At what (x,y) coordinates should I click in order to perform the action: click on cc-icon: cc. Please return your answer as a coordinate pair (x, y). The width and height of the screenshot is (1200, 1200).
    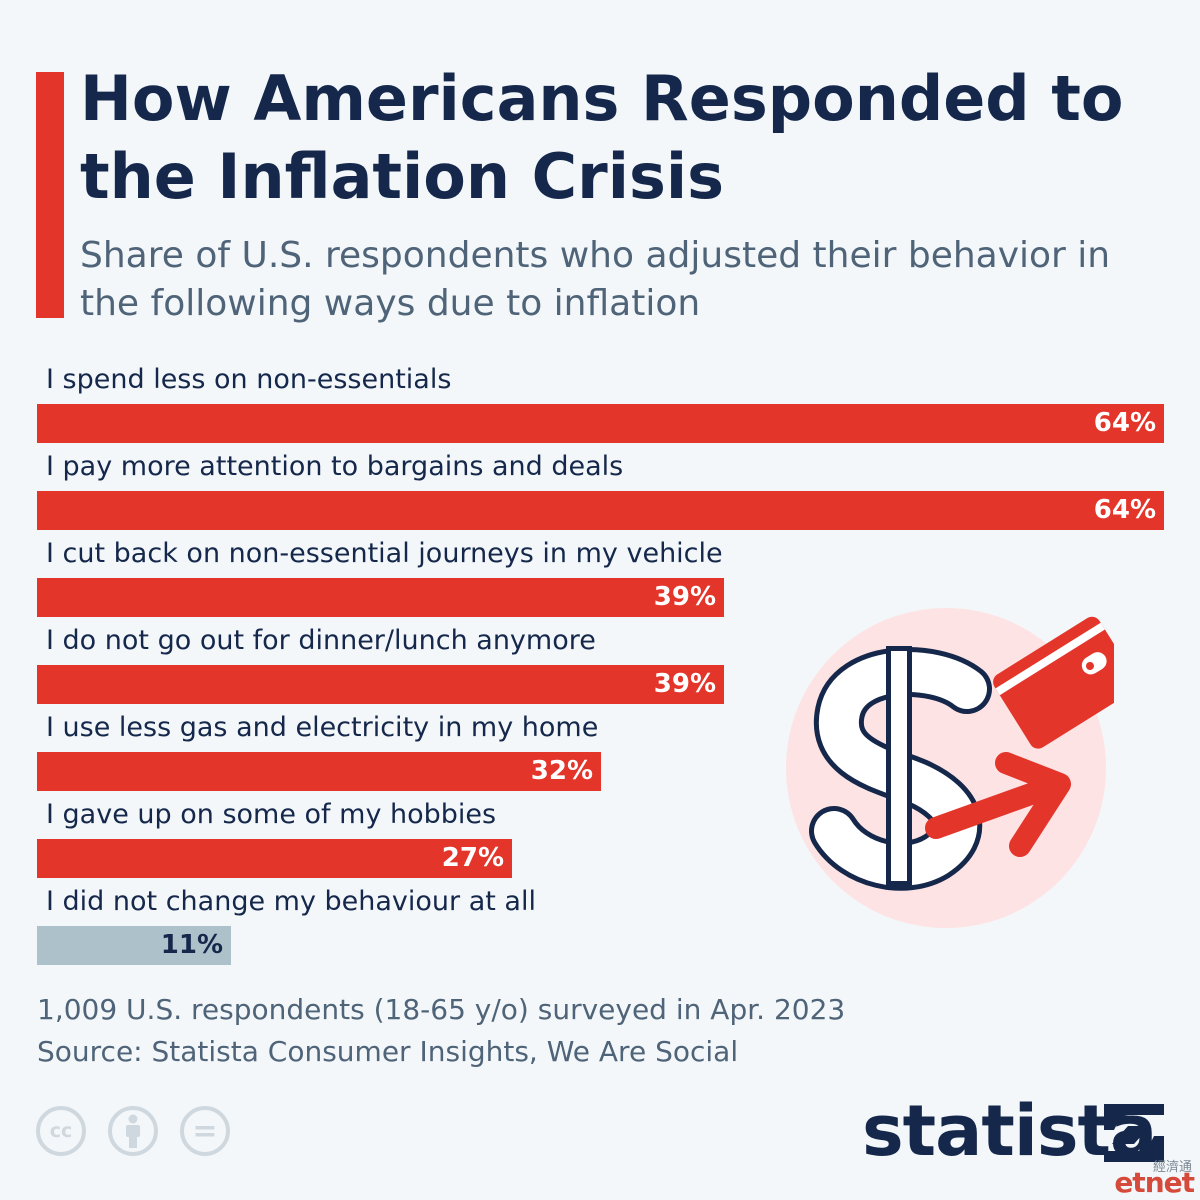
    Looking at the image, I should click on (61, 1131).